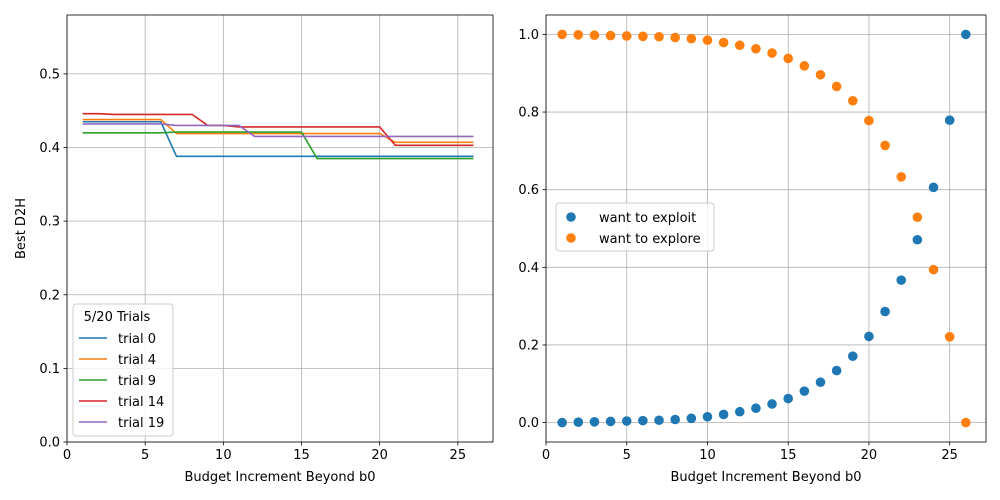 The height and width of the screenshot is (500, 1000). Describe the element at coordinates (137, 381) in the screenshot. I see `legend-label-trial-9: trial 9` at that location.